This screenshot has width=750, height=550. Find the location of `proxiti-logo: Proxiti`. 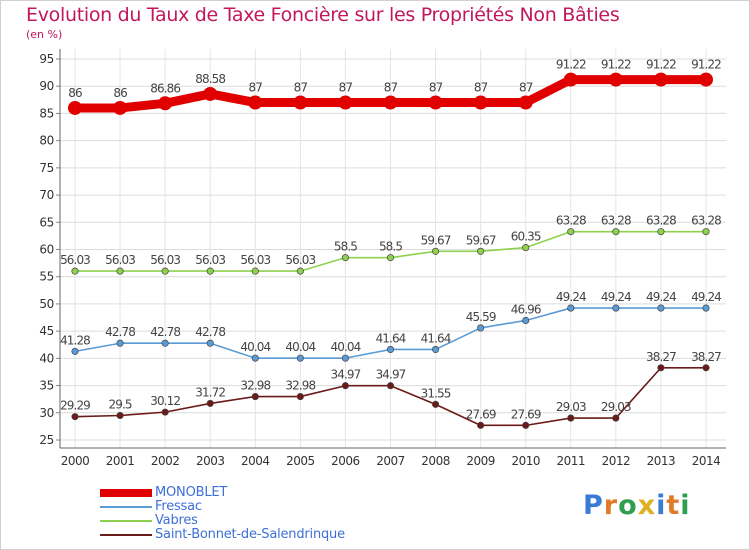

proxiti-logo: Proxiti is located at coordinates (637, 505).